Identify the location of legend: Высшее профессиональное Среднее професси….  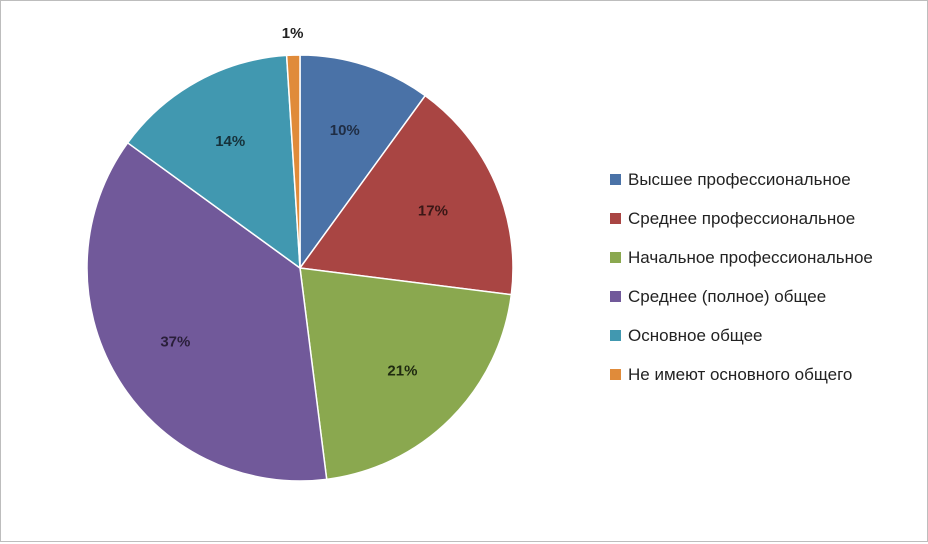
(765, 277).